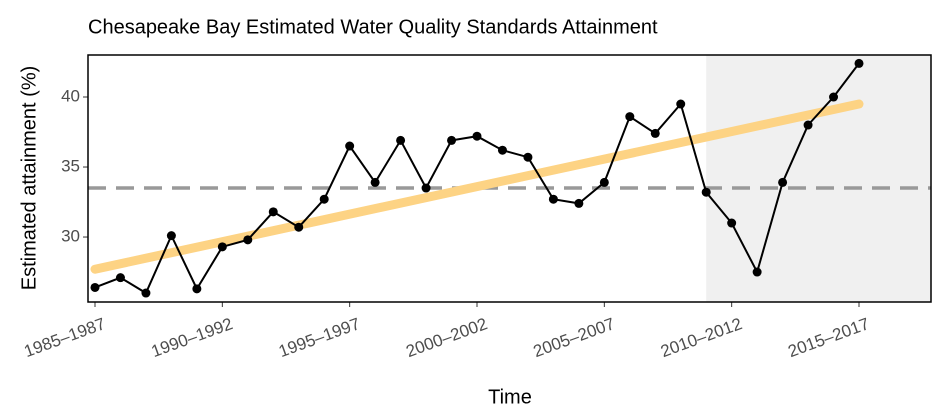 The image size is (932, 410). What do you see at coordinates (70, 166) in the screenshot?
I see `y-tick-label: 35` at bounding box center [70, 166].